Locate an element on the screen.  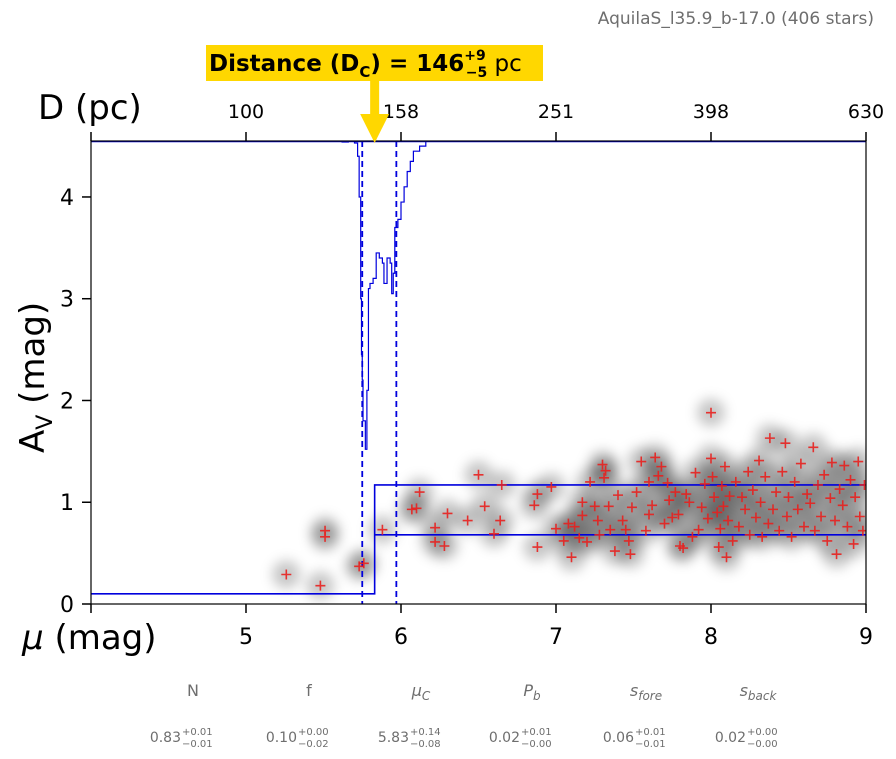
param-err-down-P_b: −0.00 is located at coordinates (536, 744).